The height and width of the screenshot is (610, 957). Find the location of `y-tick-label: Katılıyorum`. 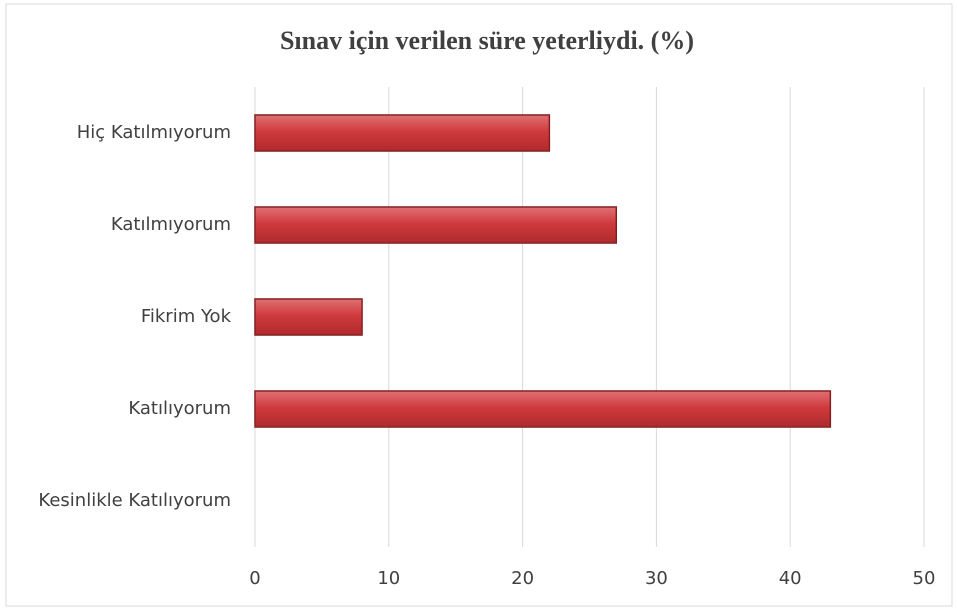

y-tick-label: Katılıyorum is located at coordinates (179, 408).